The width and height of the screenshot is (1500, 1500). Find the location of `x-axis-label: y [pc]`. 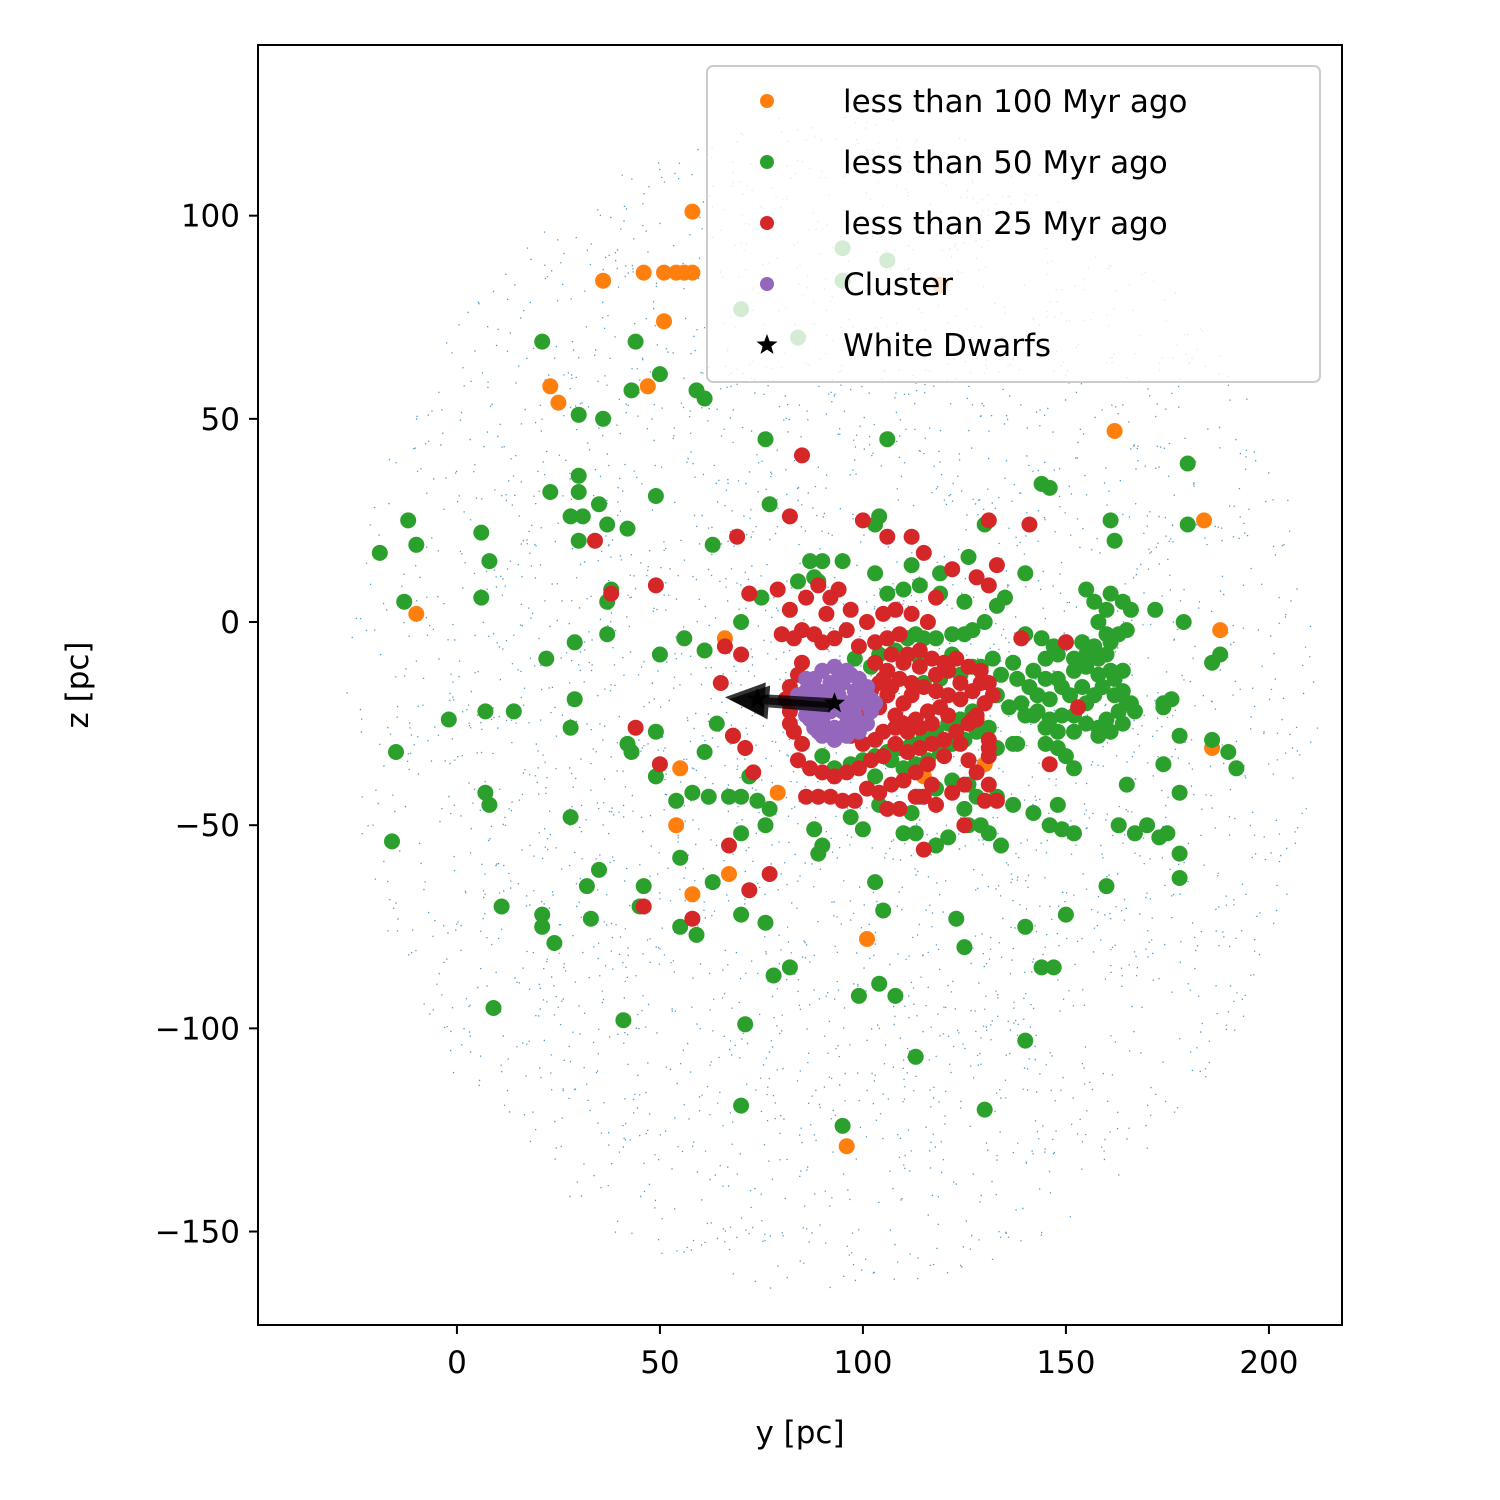

x-axis-label: y [pc] is located at coordinates (799, 1433).